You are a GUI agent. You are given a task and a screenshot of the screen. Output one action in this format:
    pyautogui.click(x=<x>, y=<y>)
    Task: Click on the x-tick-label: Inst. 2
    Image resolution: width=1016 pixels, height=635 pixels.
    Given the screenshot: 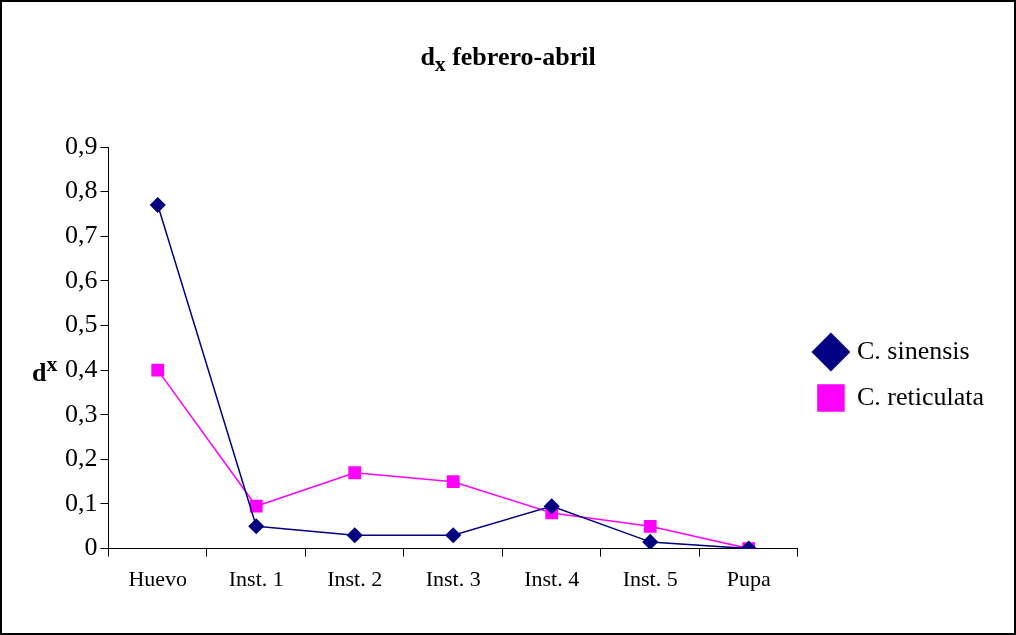 What is the action you would take?
    pyautogui.click(x=355, y=578)
    